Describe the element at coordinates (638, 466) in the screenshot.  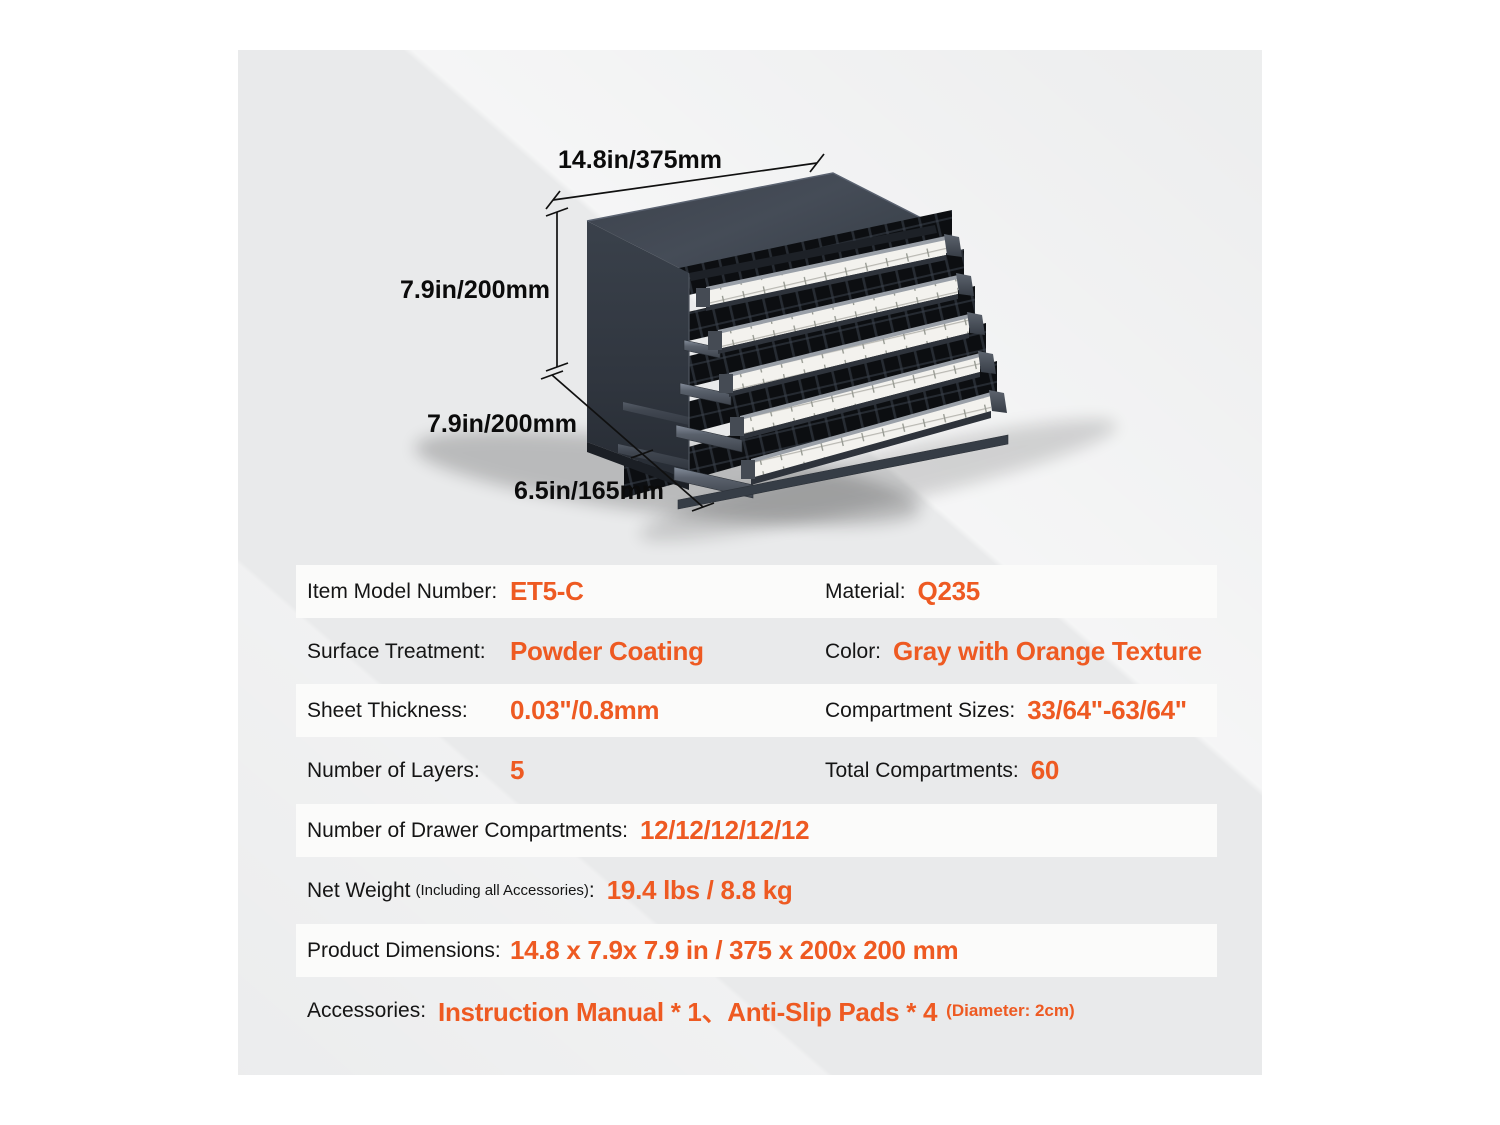
I see `cabinet-base-edge` at that location.